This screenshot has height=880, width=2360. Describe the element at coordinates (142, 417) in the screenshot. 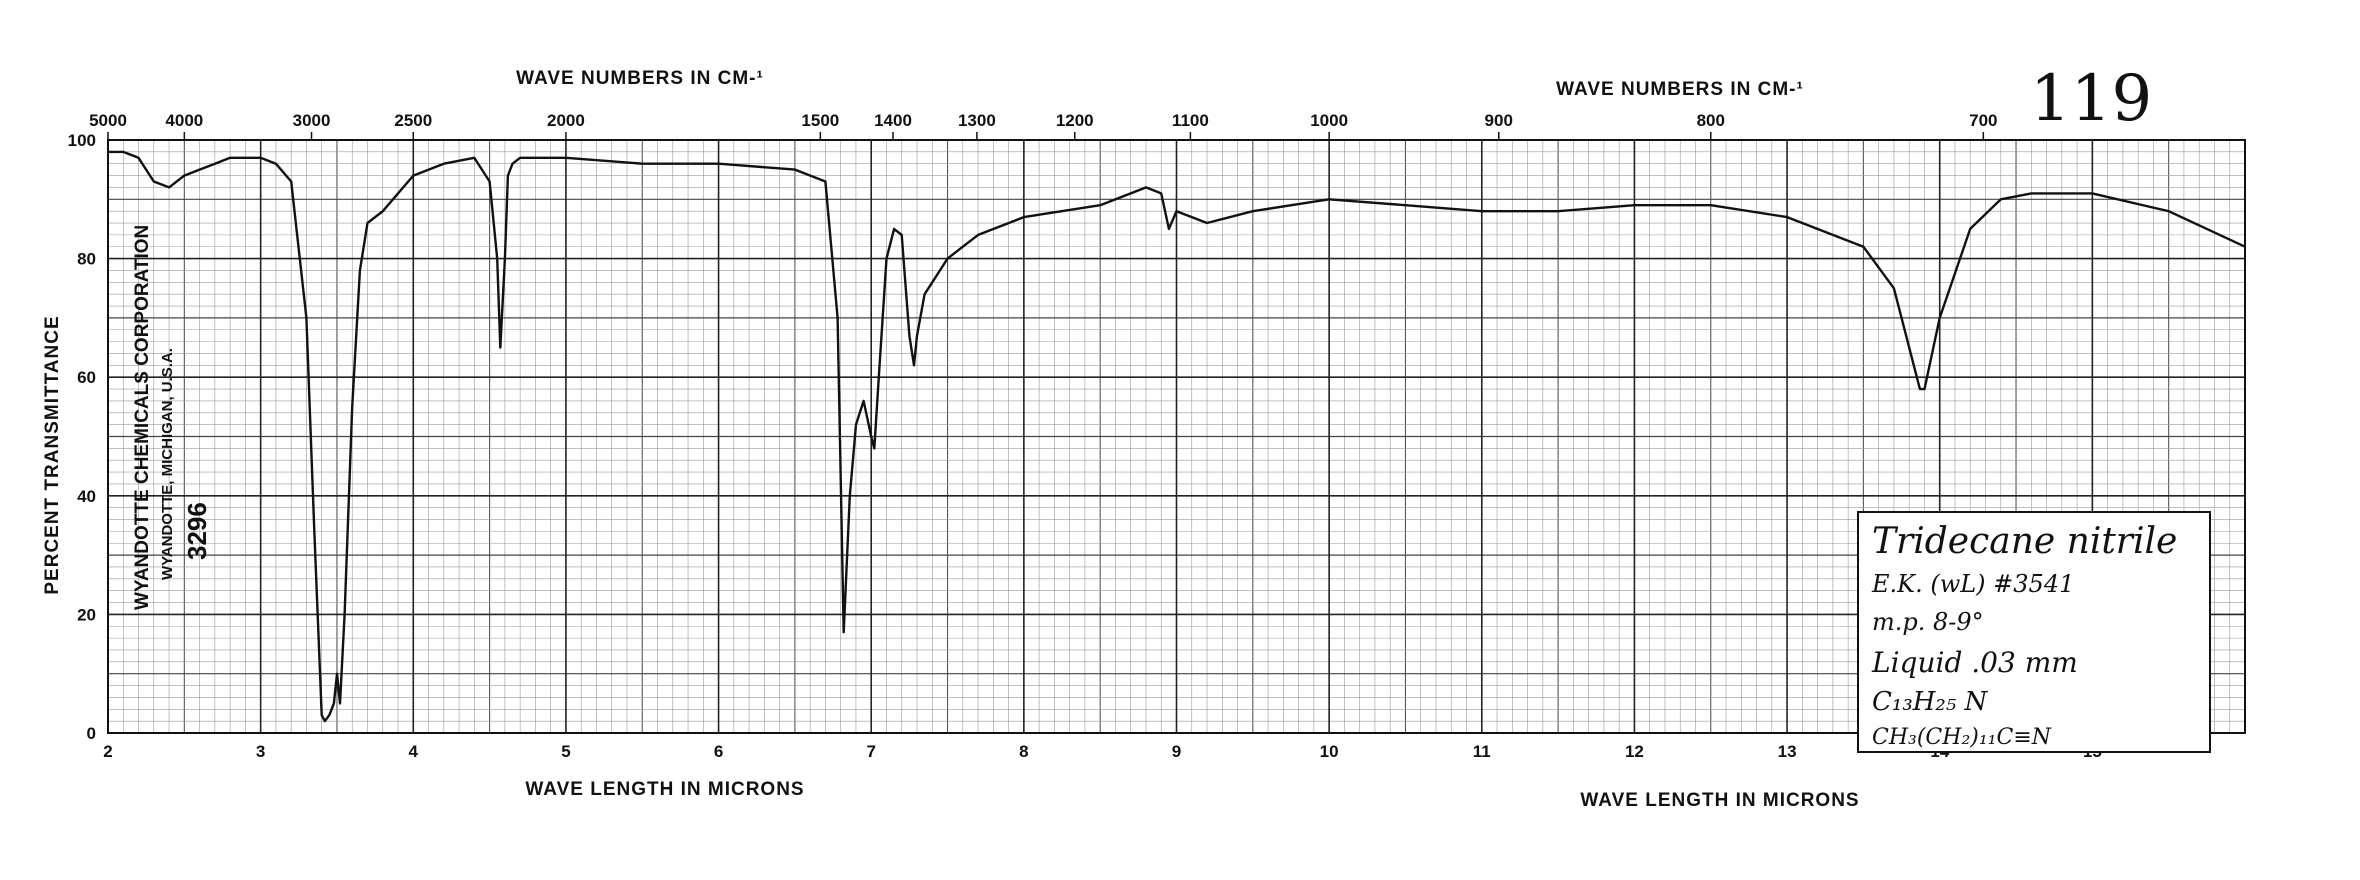

I see `side-label-company: WYANDOTTE CHEMICALS CORPORATION` at that location.